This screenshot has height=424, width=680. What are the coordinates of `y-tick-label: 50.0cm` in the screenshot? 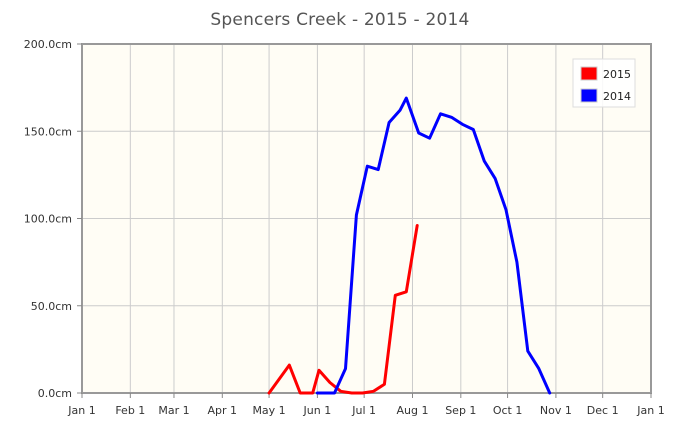 It's located at (51, 306).